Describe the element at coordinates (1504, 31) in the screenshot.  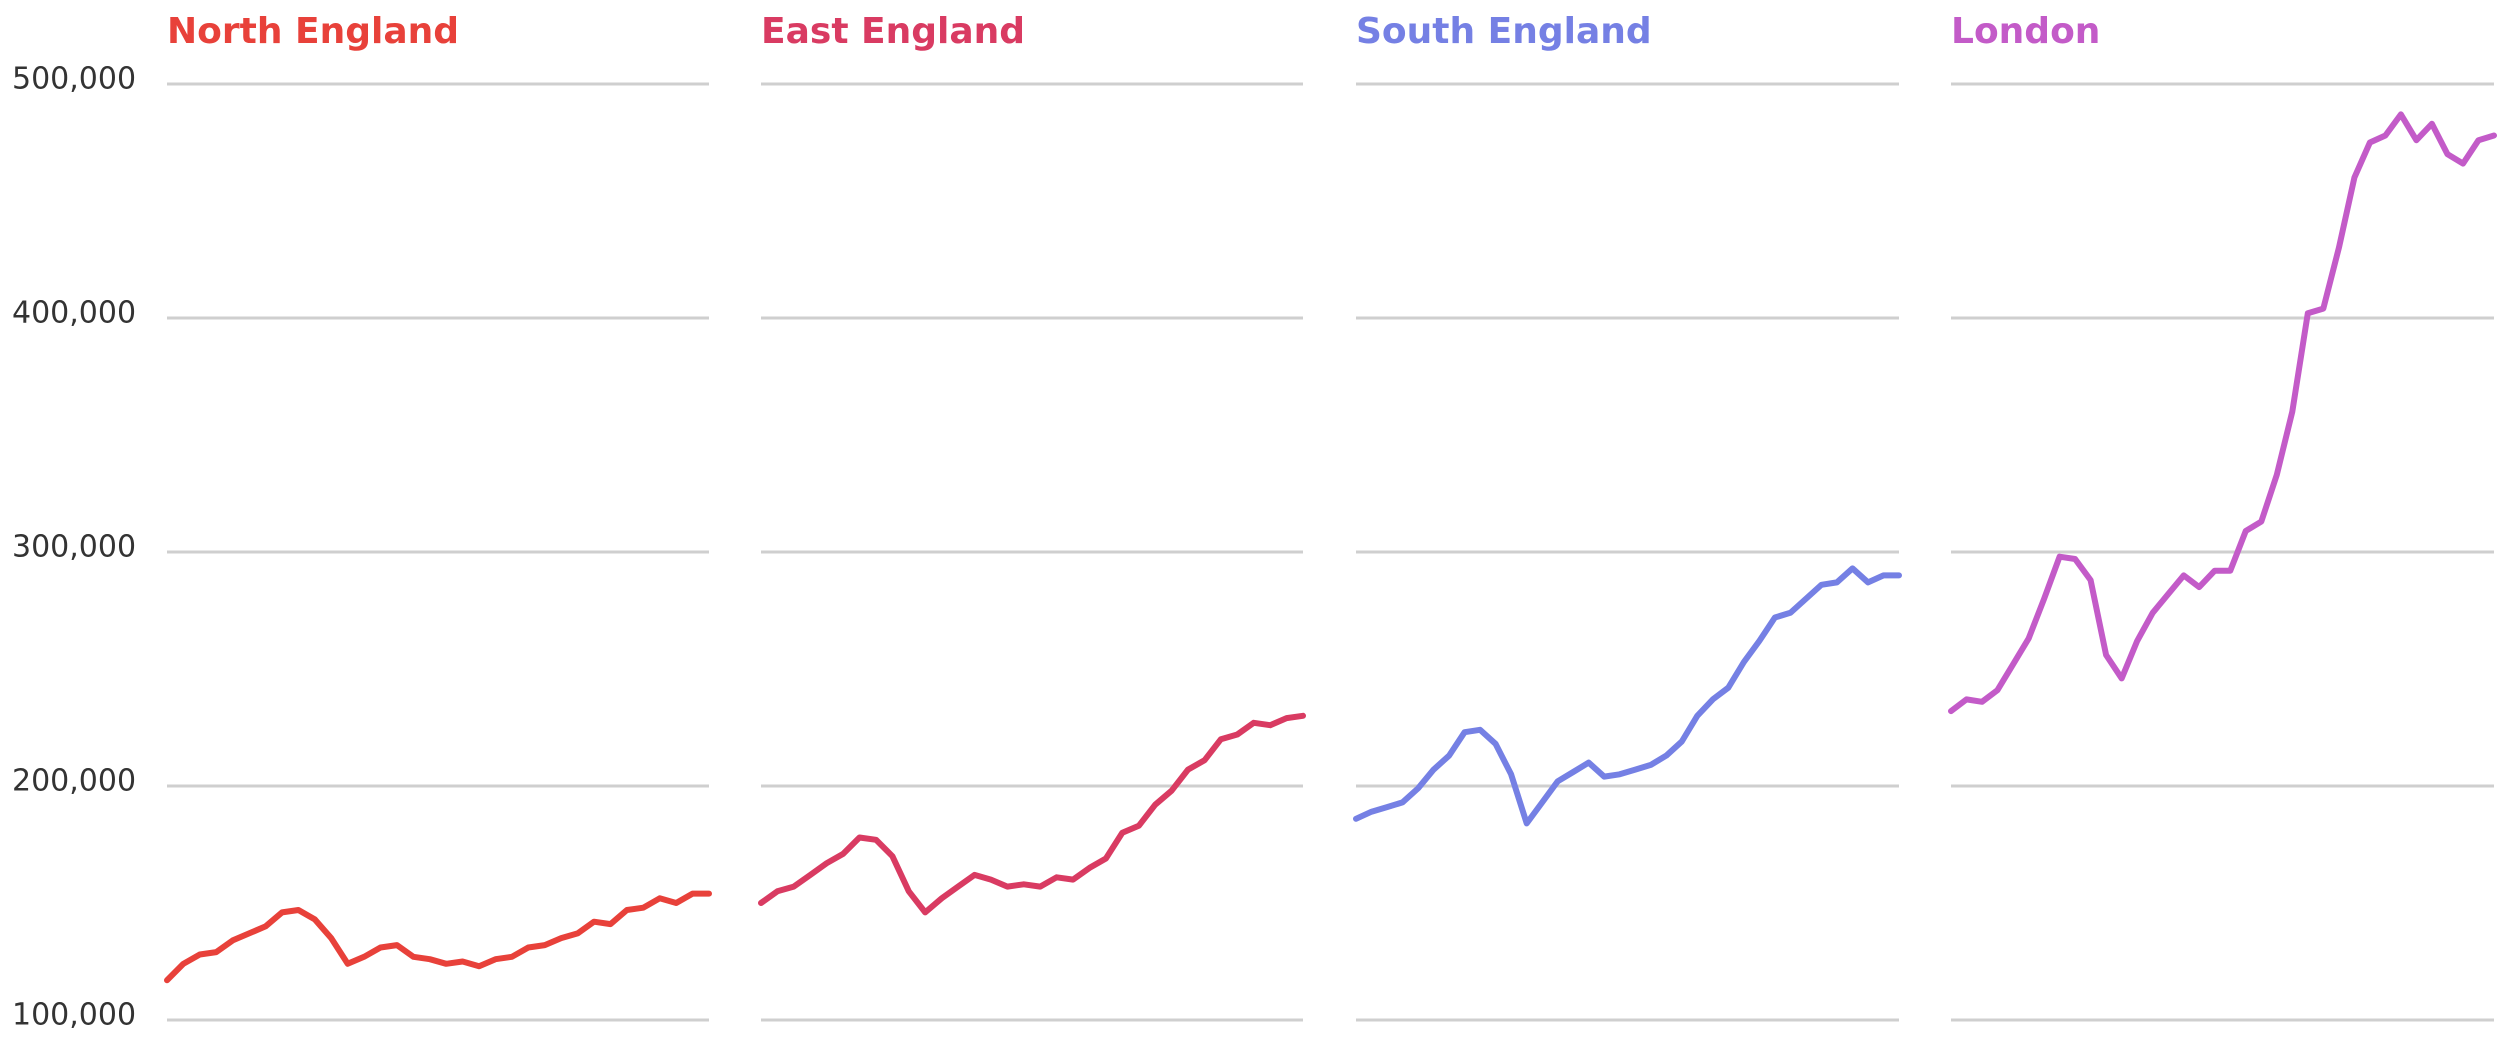
I see `panel-title: South England` at that location.